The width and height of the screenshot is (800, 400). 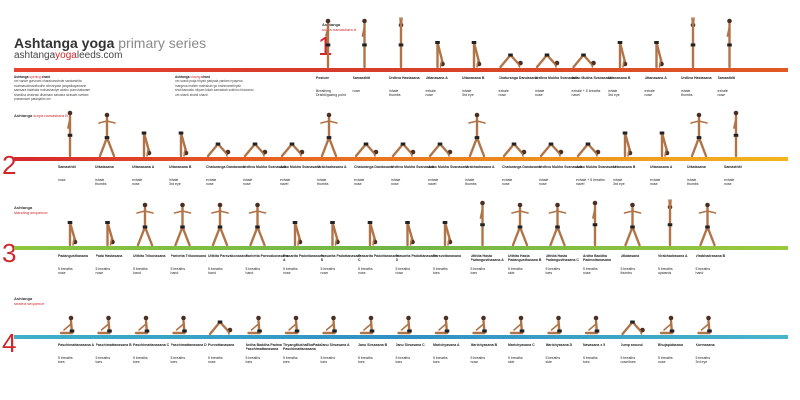 What do you see at coordinates (709, 175) in the screenshot?
I see `pose-label: Utkatasana inhale thumbs` at bounding box center [709, 175].